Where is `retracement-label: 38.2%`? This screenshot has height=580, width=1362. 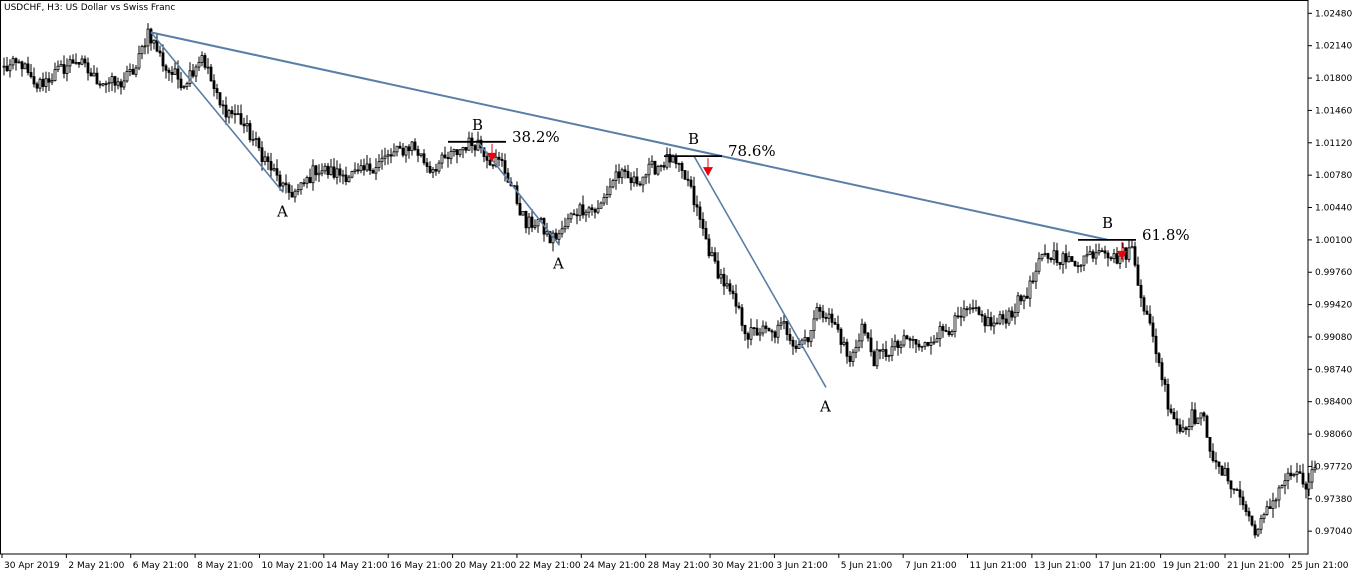 retracement-label: 38.2% is located at coordinates (536, 137).